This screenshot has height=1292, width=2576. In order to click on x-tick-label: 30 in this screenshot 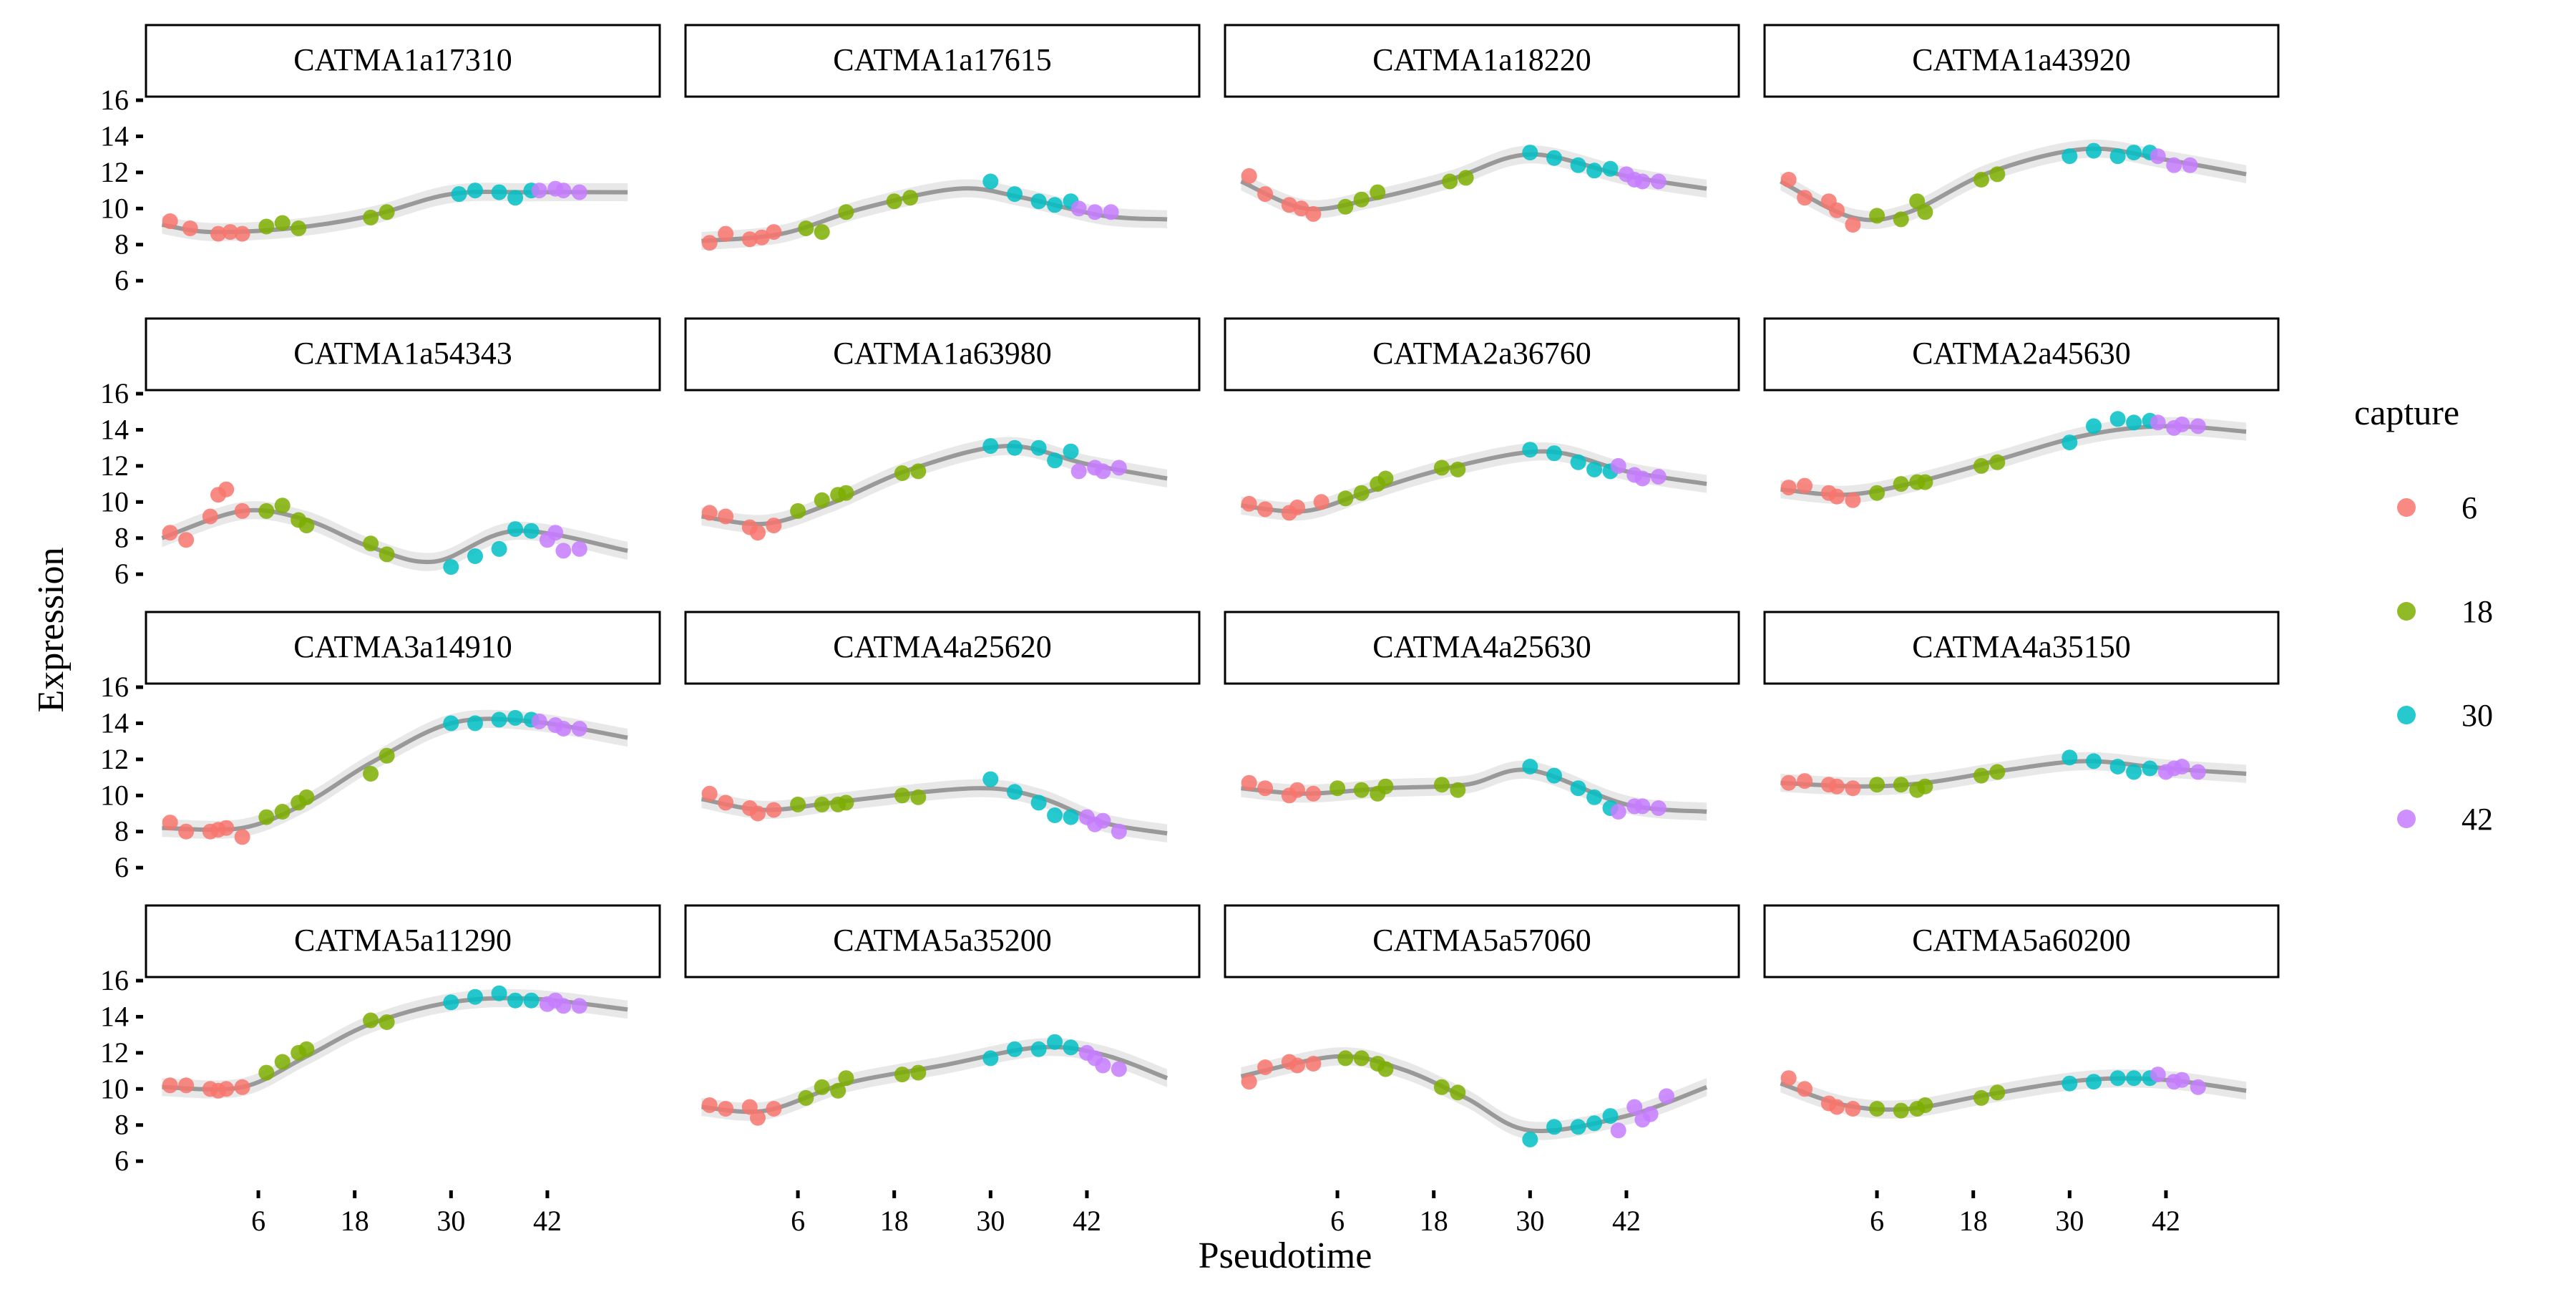, I will do `click(2069, 1221)`.